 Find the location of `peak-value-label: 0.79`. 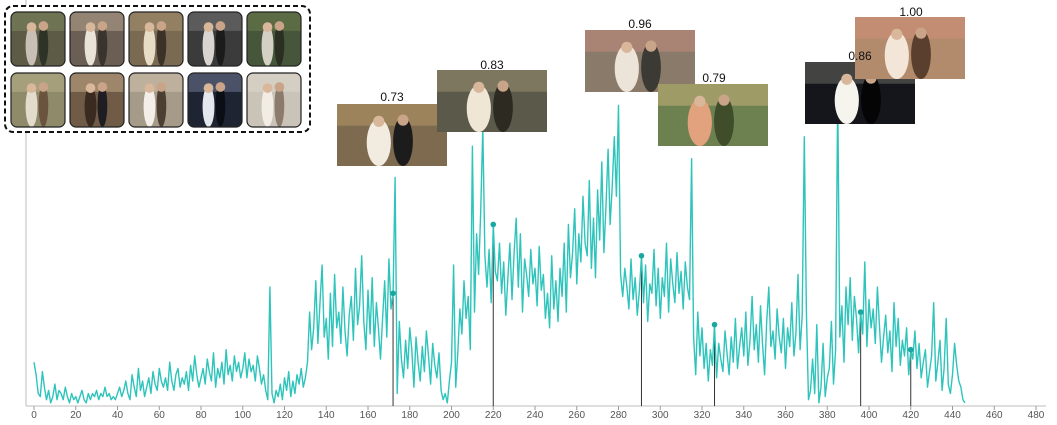

peak-value-label: 0.79 is located at coordinates (714, 78).